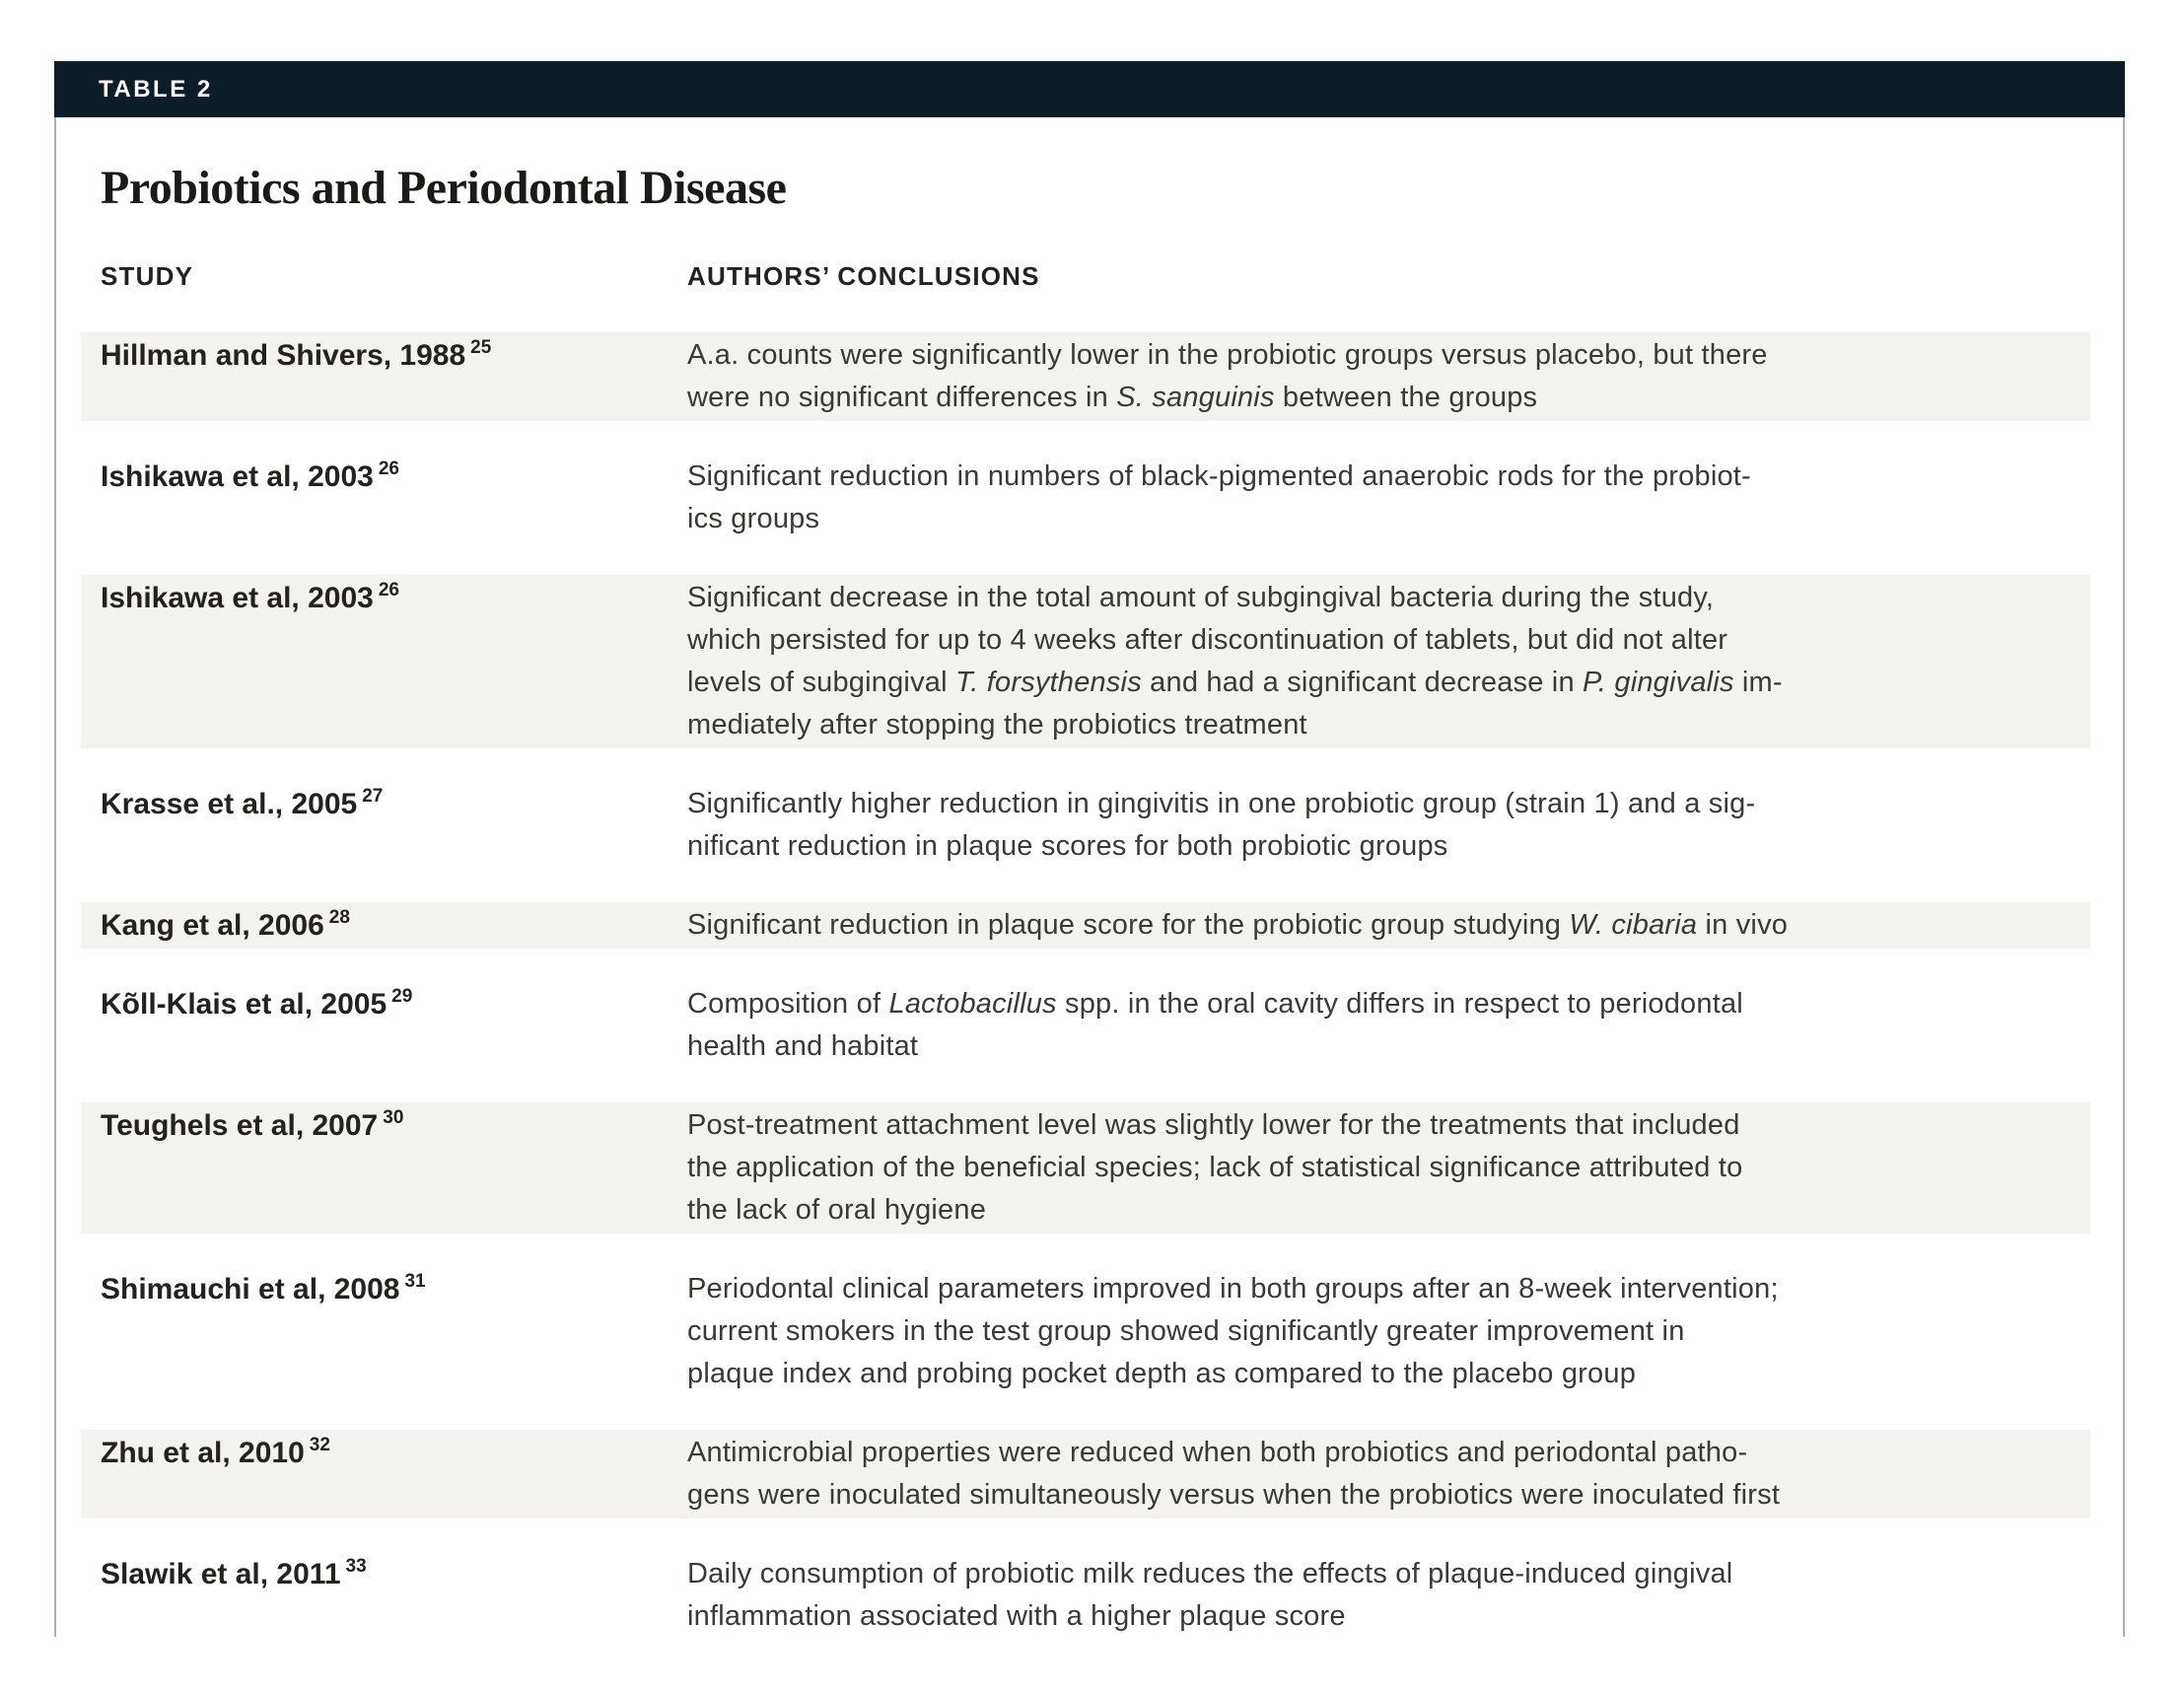 The image size is (2184, 1694). What do you see at coordinates (384, 1331) in the screenshot?
I see `study-cell: Shimauchi et al, 2008 31` at bounding box center [384, 1331].